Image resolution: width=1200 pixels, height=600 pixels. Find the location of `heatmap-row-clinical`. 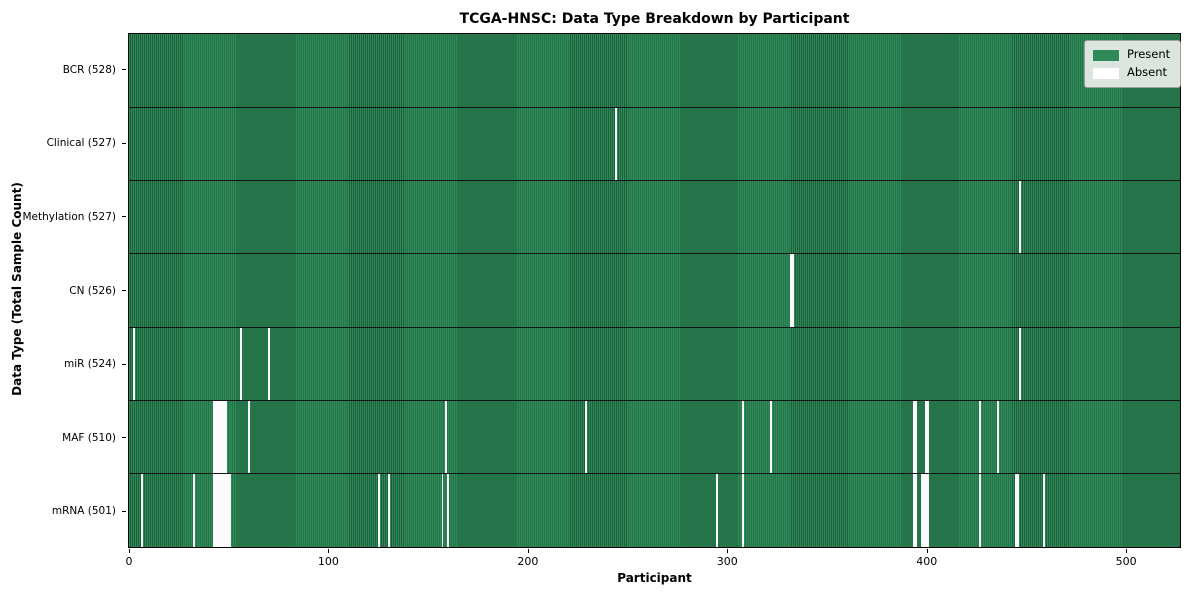

heatmap-row-clinical is located at coordinates (654, 144).